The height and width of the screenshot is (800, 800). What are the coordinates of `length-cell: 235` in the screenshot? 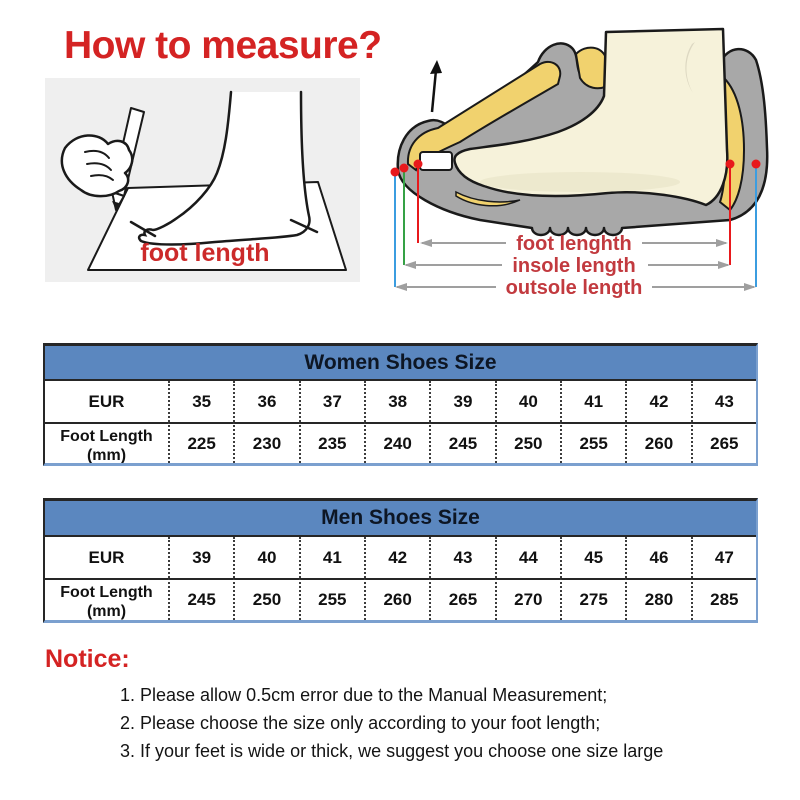 It's located at (331, 442).